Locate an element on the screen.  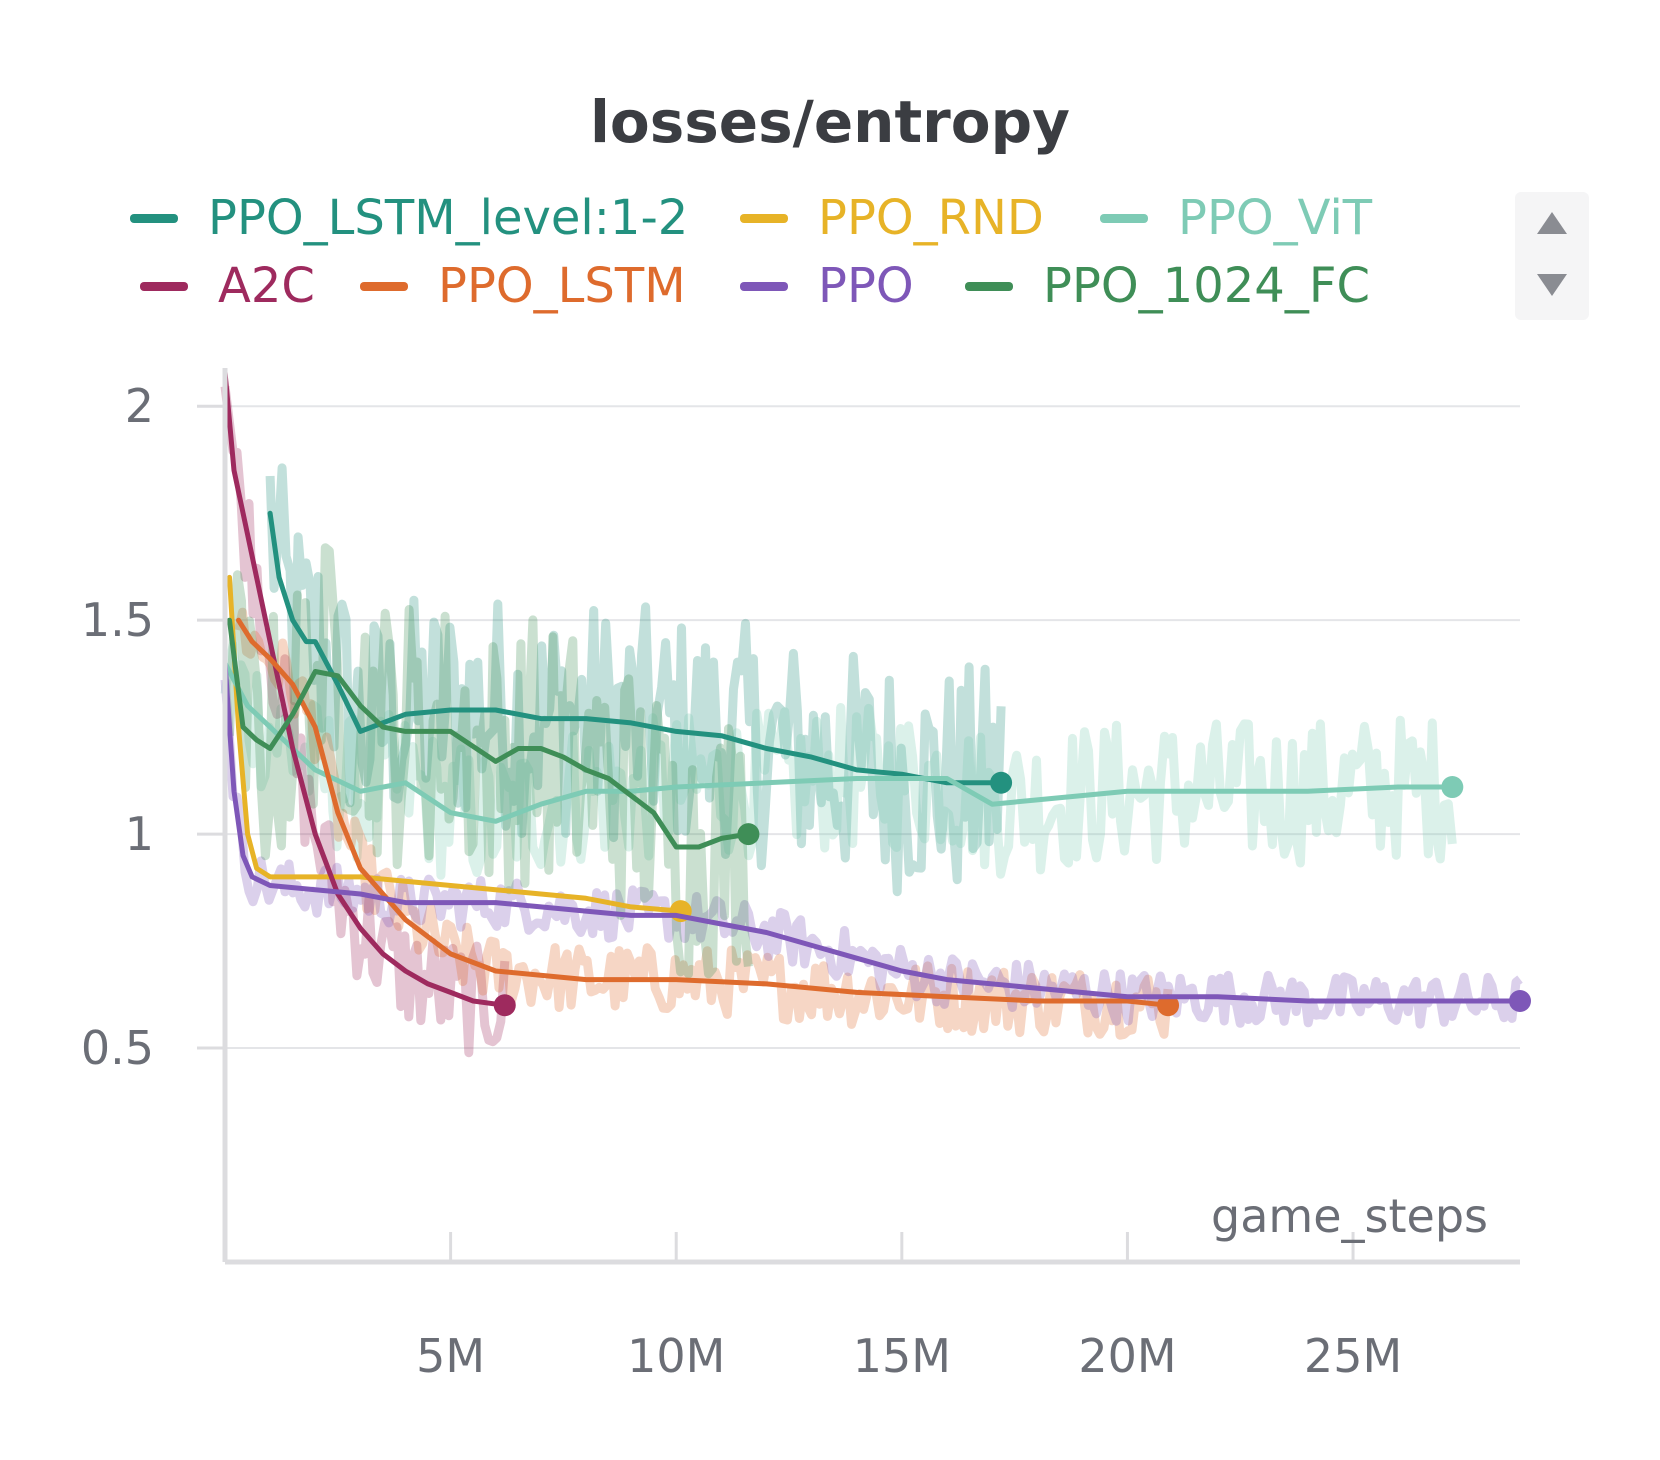
legend-label: PPO is located at coordinates (866, 286).